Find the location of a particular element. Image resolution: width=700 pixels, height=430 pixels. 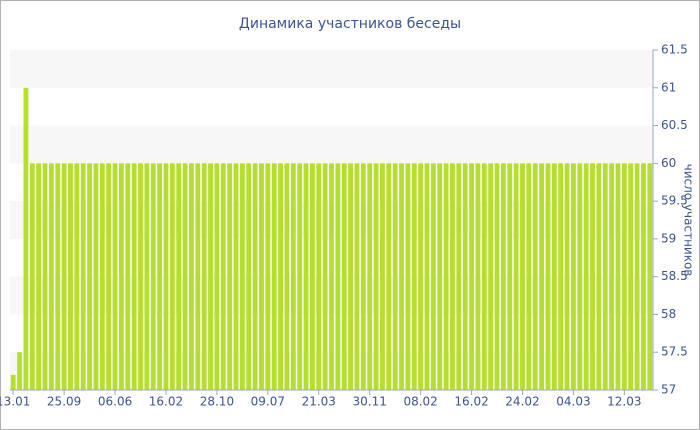

y-tick-label: 57.5 is located at coordinates (674, 352).